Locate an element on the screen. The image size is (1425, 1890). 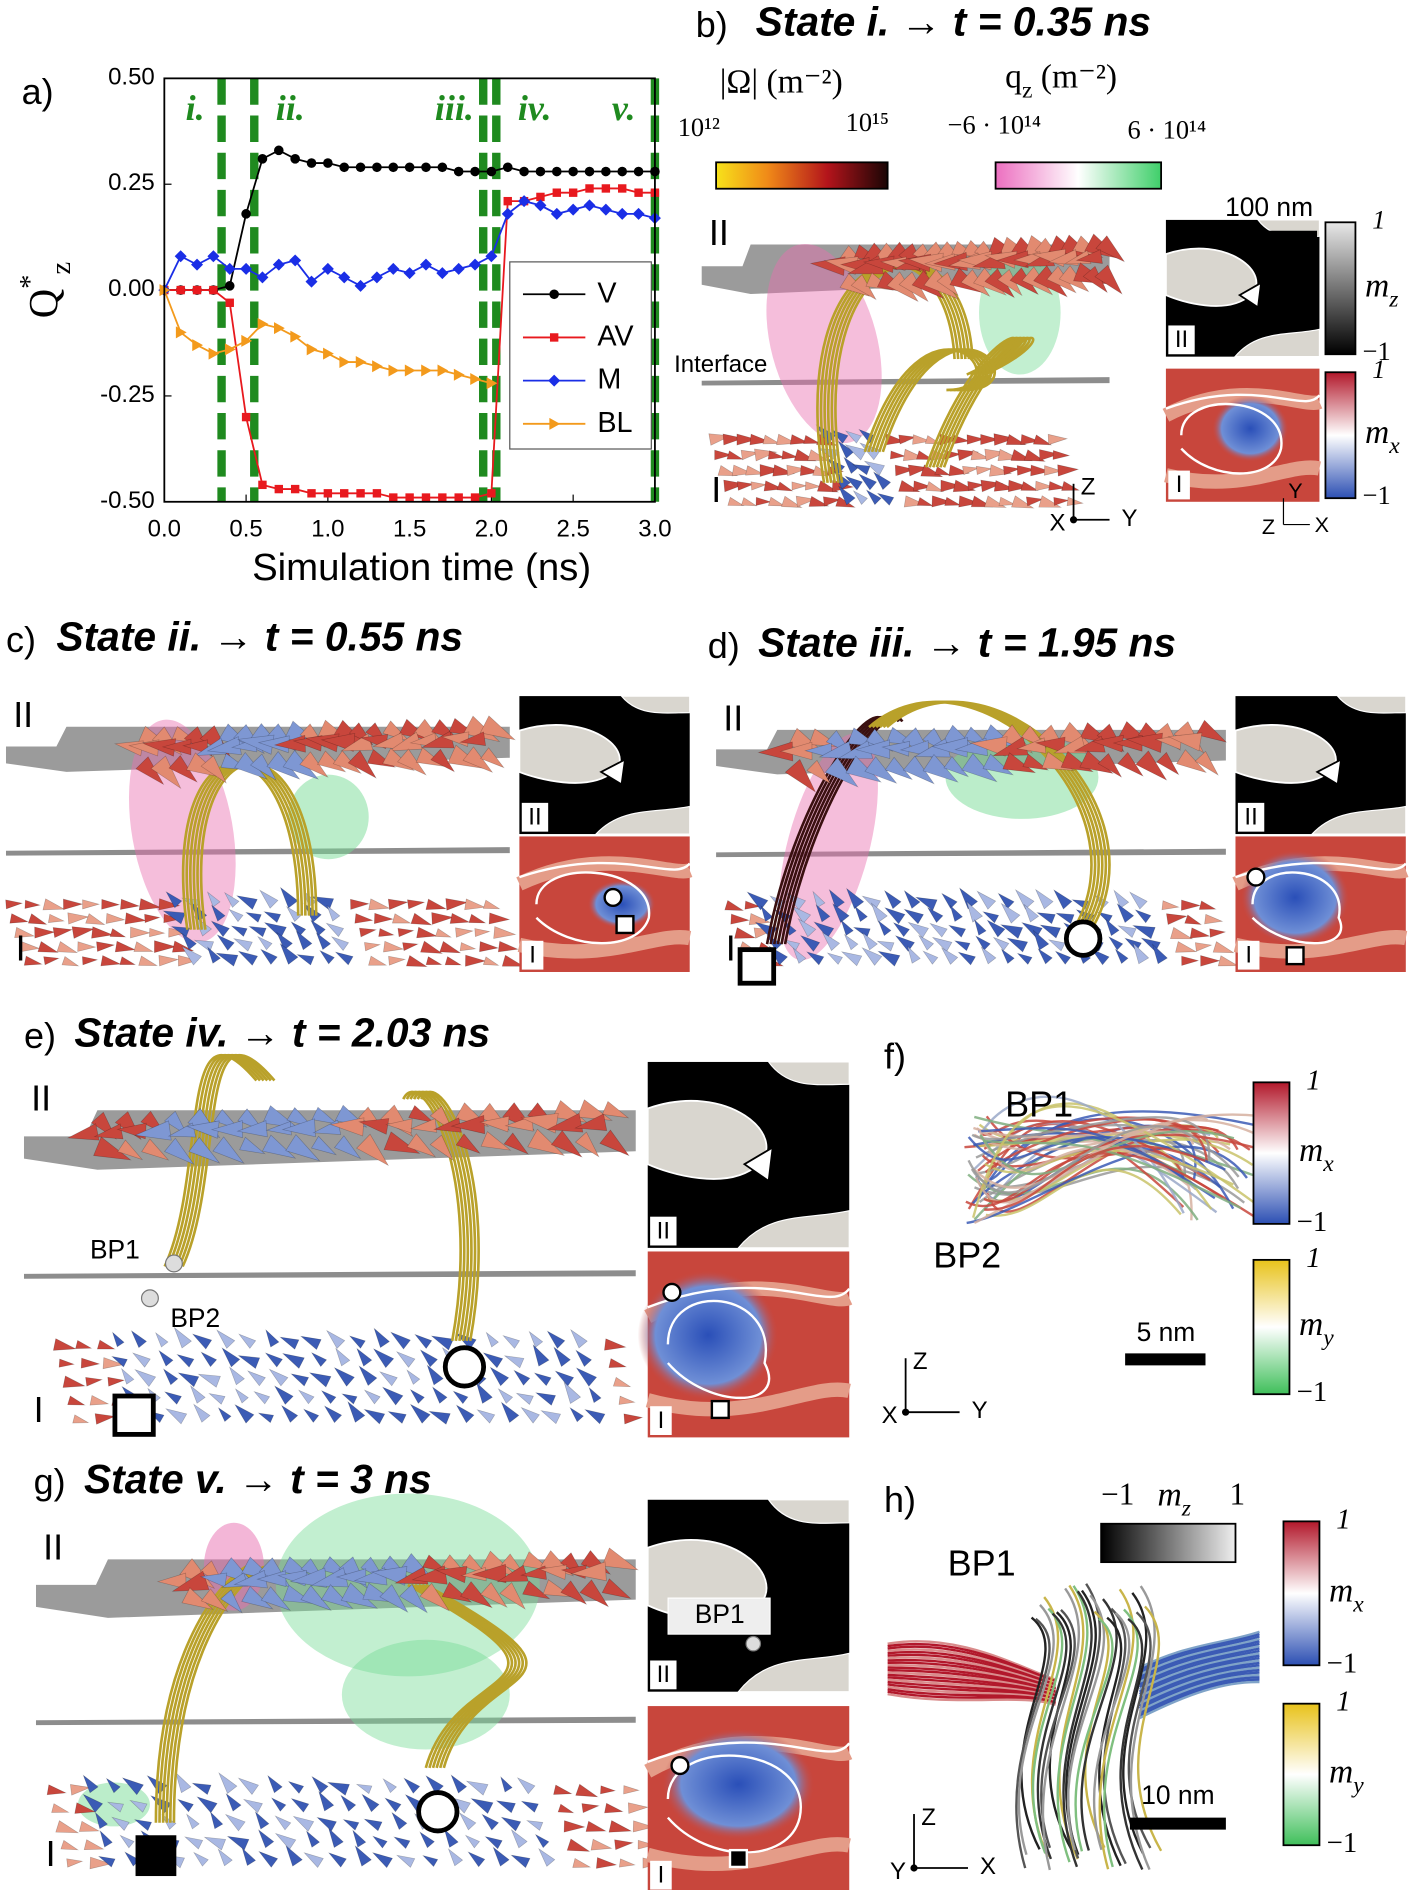
legend-label: M is located at coordinates (609, 379).